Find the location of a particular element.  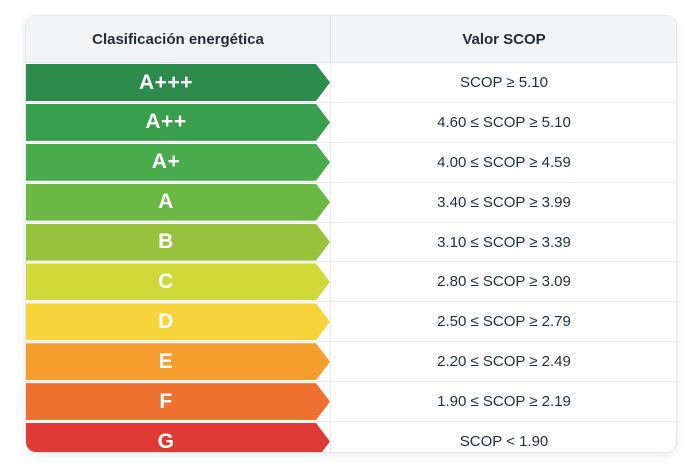

table-header: Clasificación energética Valor SCOP is located at coordinates (351, 39).